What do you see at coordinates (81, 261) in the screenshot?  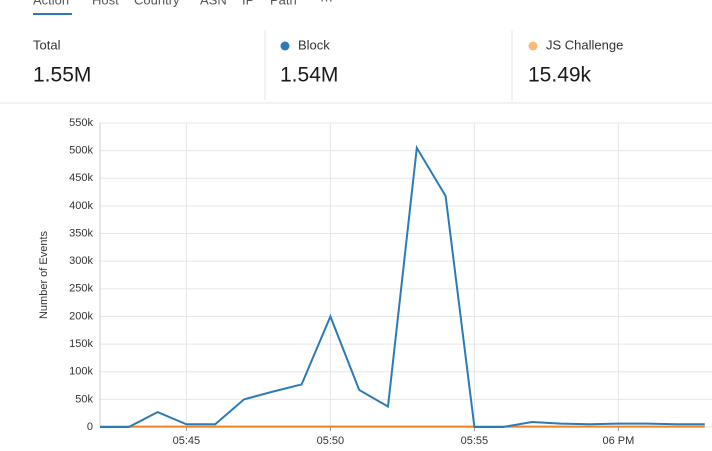 I see `y-tick-label: 300k` at bounding box center [81, 261].